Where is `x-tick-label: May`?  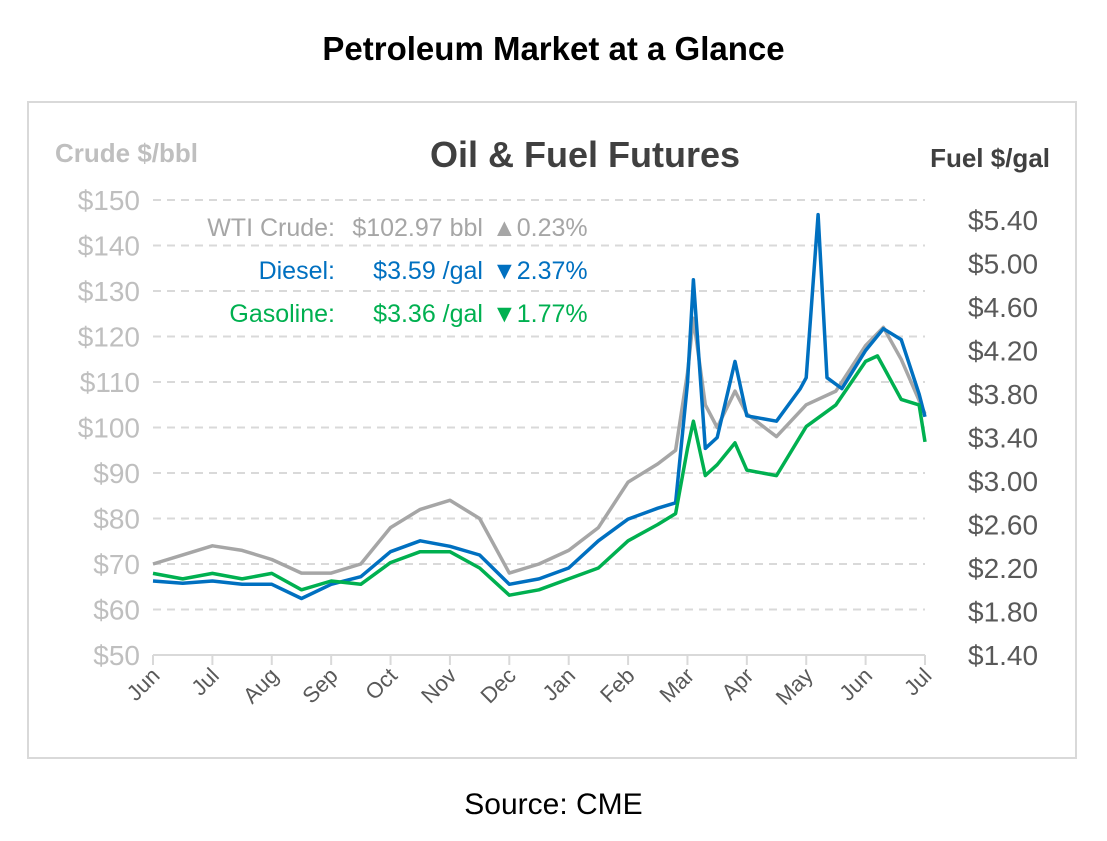
x-tick-label: May is located at coordinates (794, 686).